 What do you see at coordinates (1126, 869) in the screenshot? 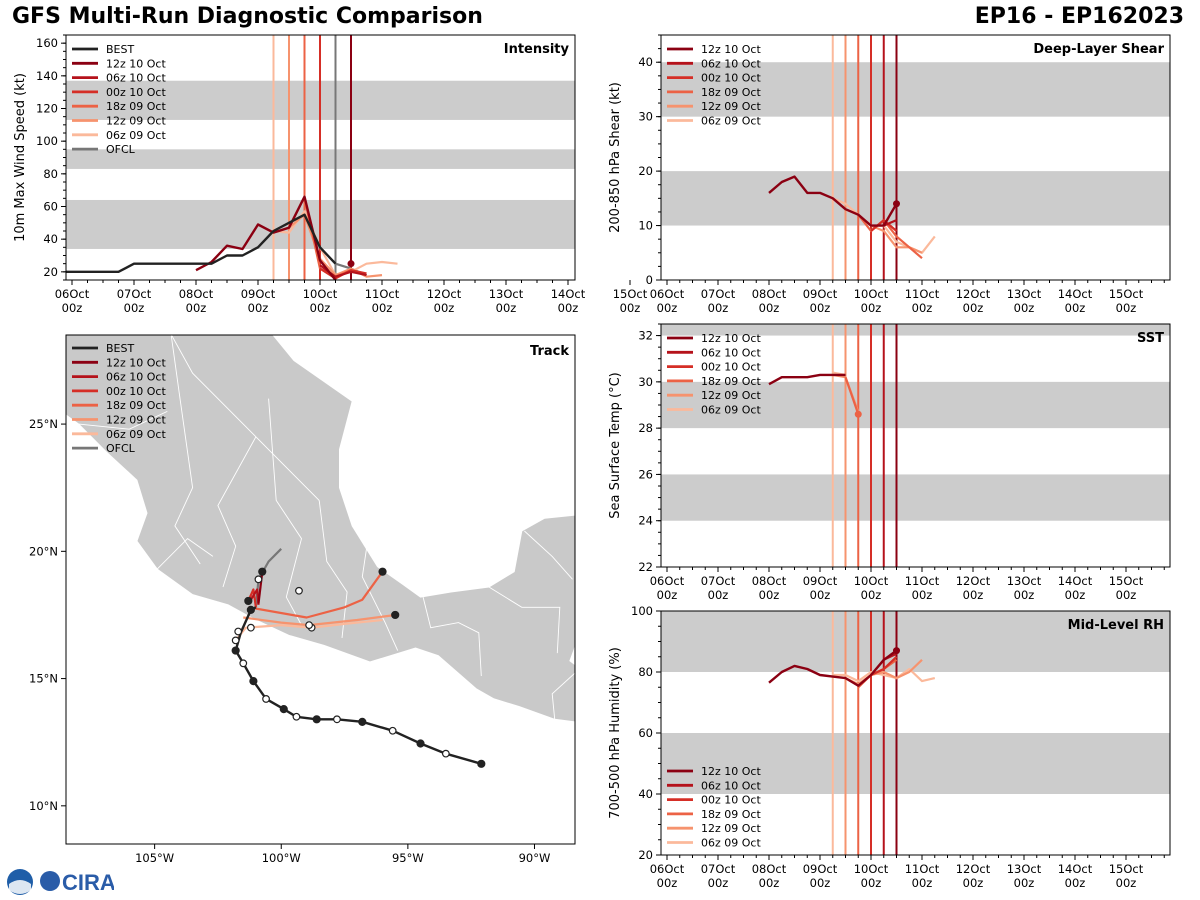
I see `x-tick-label-day: 15Oct` at bounding box center [1126, 869].